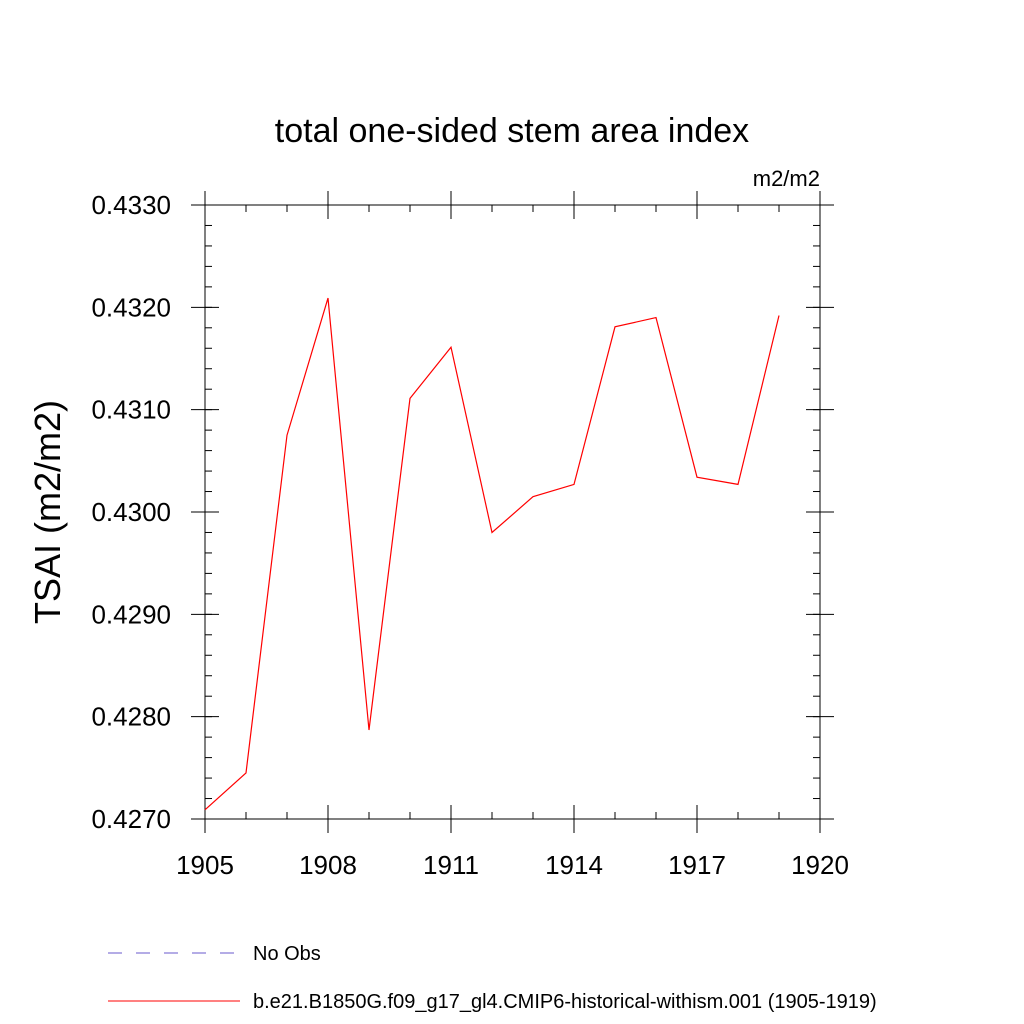 This screenshot has height=1024, width=1024. What do you see at coordinates (451, 865) in the screenshot?
I see `x-tick-label: 1911` at bounding box center [451, 865].